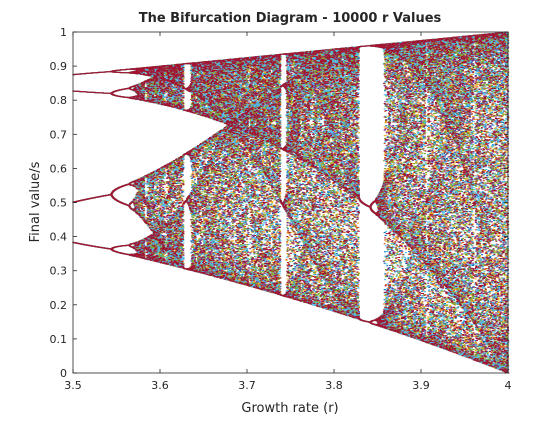 Image resolution: width=560 pixels, height=424 pixels. I want to click on y-tick-label: 0.7, so click(59, 134).